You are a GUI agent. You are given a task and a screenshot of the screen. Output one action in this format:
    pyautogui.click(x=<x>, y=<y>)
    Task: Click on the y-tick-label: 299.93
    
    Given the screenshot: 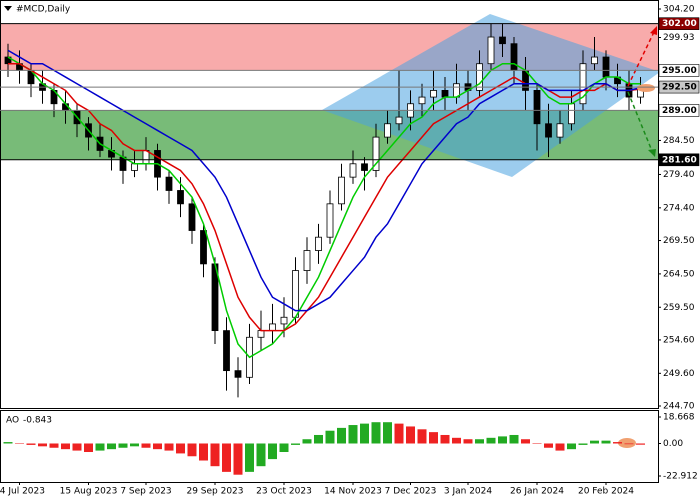 What is the action you would take?
    pyautogui.click(x=679, y=38)
    